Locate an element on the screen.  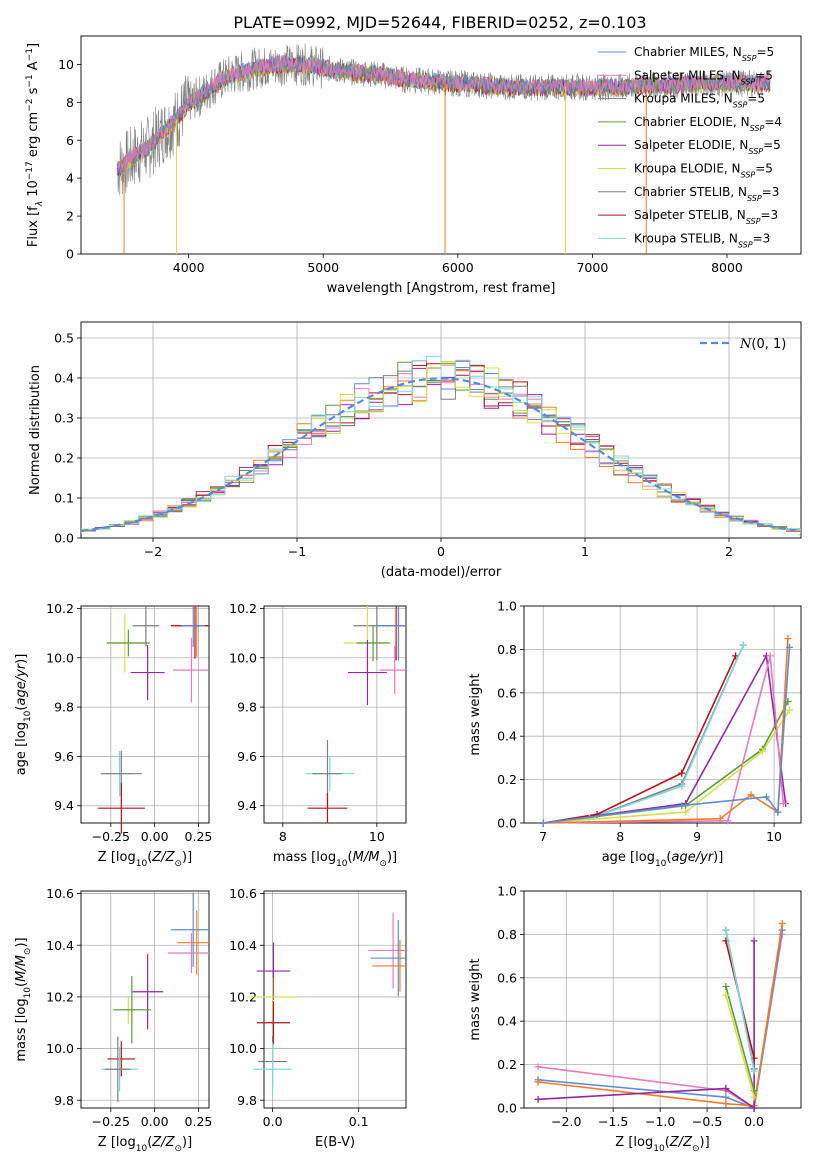
y-tick-label: 10.4 is located at coordinates (243, 945).